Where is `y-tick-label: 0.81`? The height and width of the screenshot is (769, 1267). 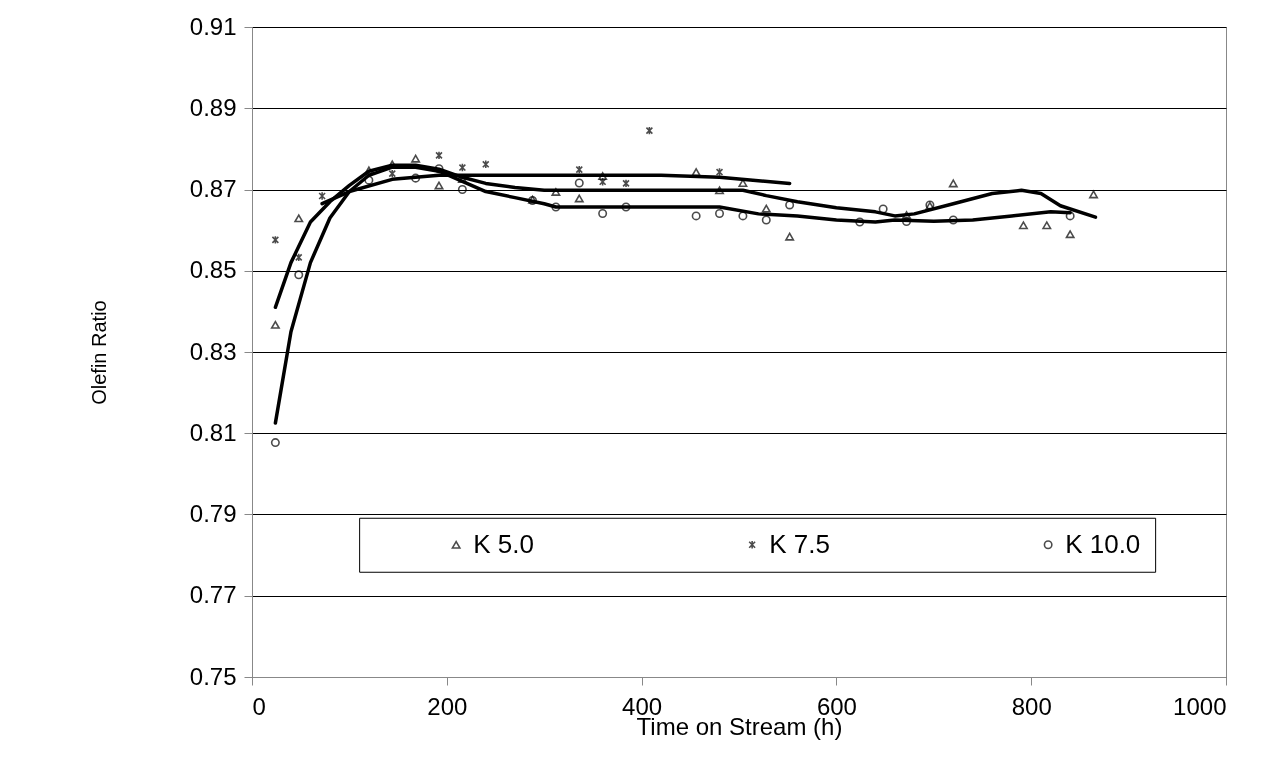 y-tick-label: 0.81 is located at coordinates (213, 432).